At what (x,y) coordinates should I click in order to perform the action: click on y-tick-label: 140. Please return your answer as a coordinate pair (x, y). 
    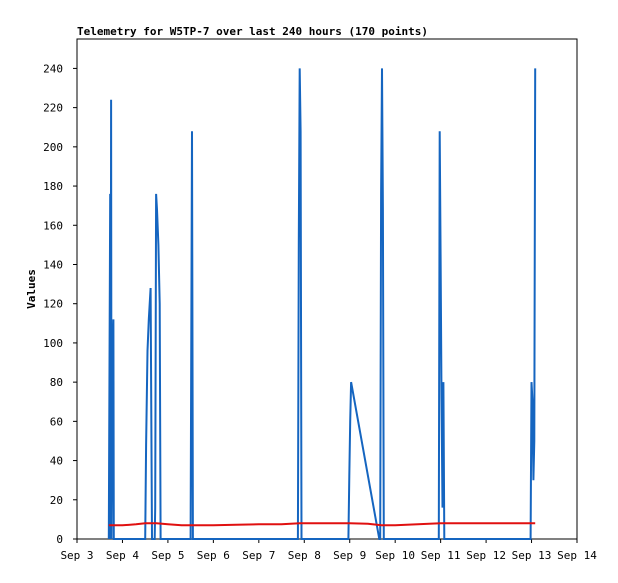
    Looking at the image, I should click on (53, 264).